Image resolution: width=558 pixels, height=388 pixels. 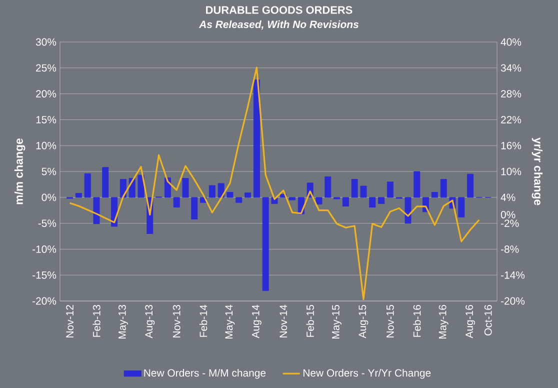 I want to click on y2-tick-label: 16%, so click(x=511, y=146).